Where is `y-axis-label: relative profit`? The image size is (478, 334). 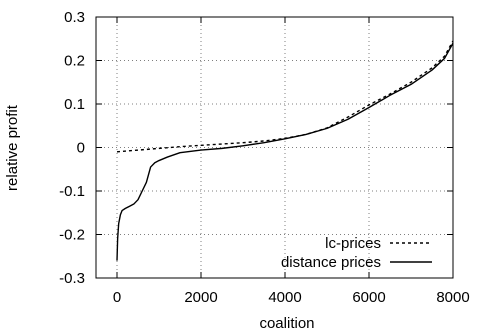 y-axis-label: relative profit is located at coordinates (12, 147).